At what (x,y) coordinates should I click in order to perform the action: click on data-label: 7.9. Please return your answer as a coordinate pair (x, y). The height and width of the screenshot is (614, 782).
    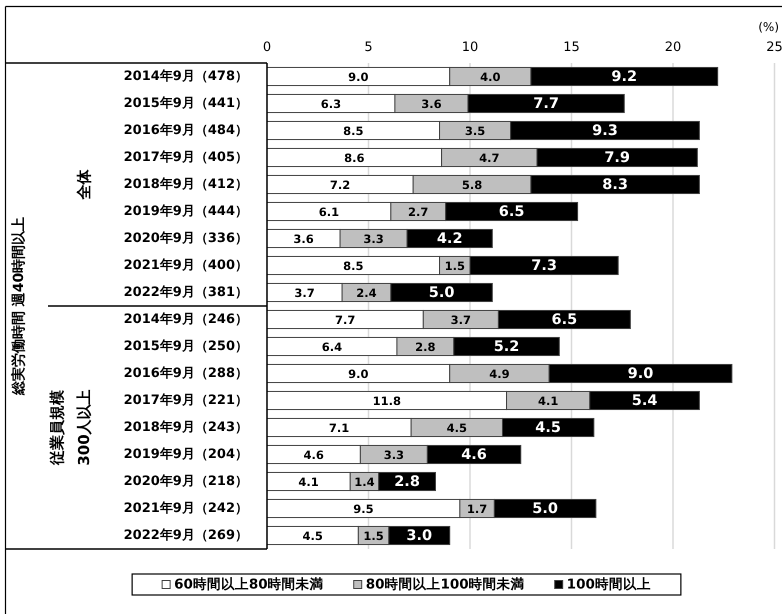
    Looking at the image, I should click on (617, 158).